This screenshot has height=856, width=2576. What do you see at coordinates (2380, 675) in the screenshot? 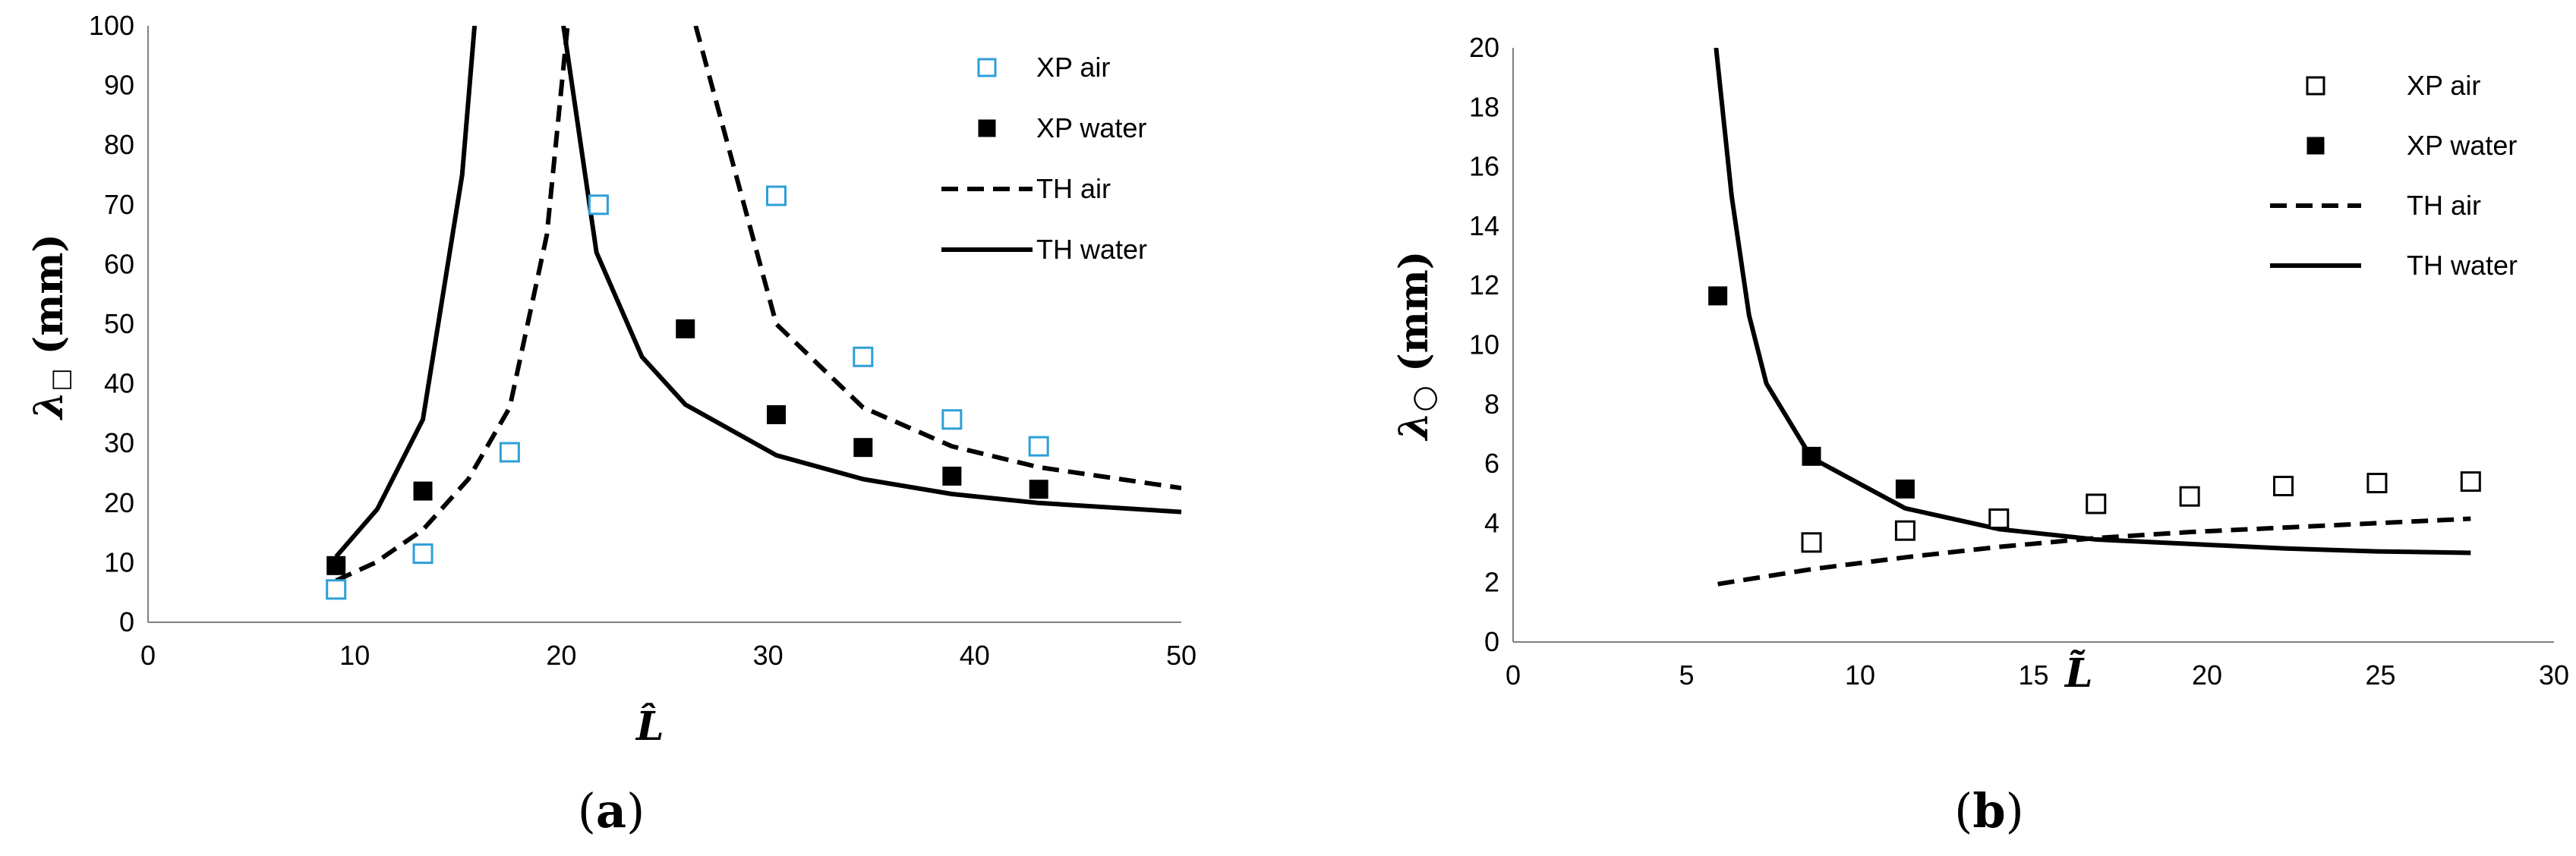
I see `chart-b-x-tick-label: 25` at bounding box center [2380, 675].